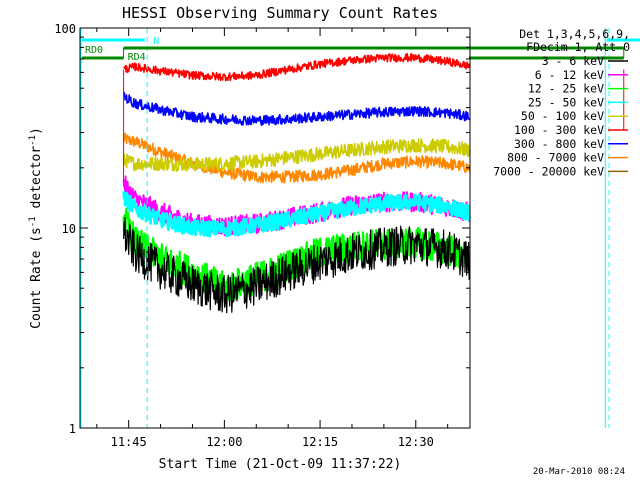 The height and width of the screenshot is (480, 640). I want to click on legend-label-50-100-kev: 50 - 100 keV, so click(562, 116).